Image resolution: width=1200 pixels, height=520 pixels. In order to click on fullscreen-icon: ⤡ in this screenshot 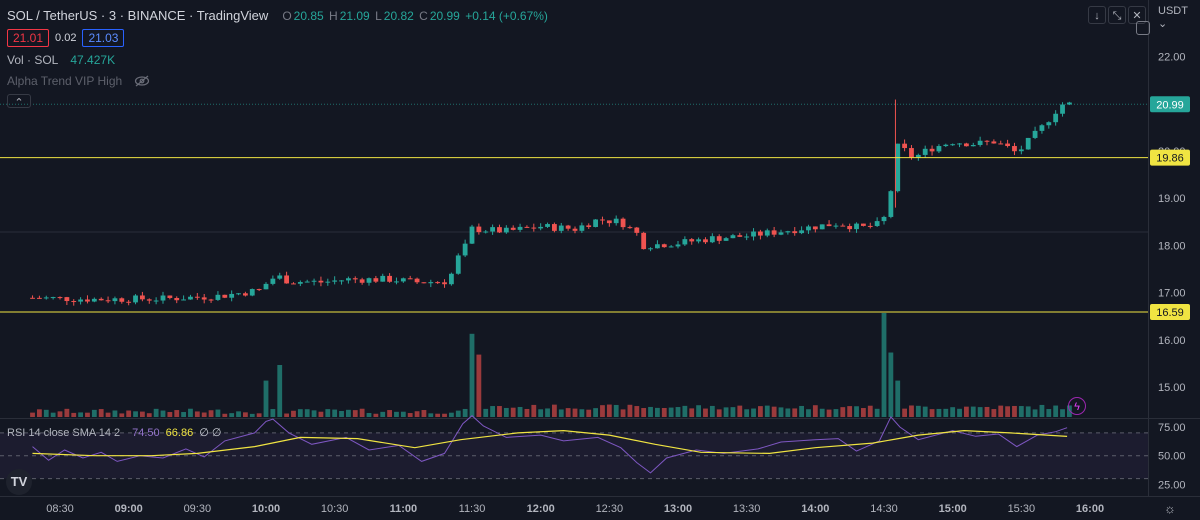, I will do `click(1117, 15)`.